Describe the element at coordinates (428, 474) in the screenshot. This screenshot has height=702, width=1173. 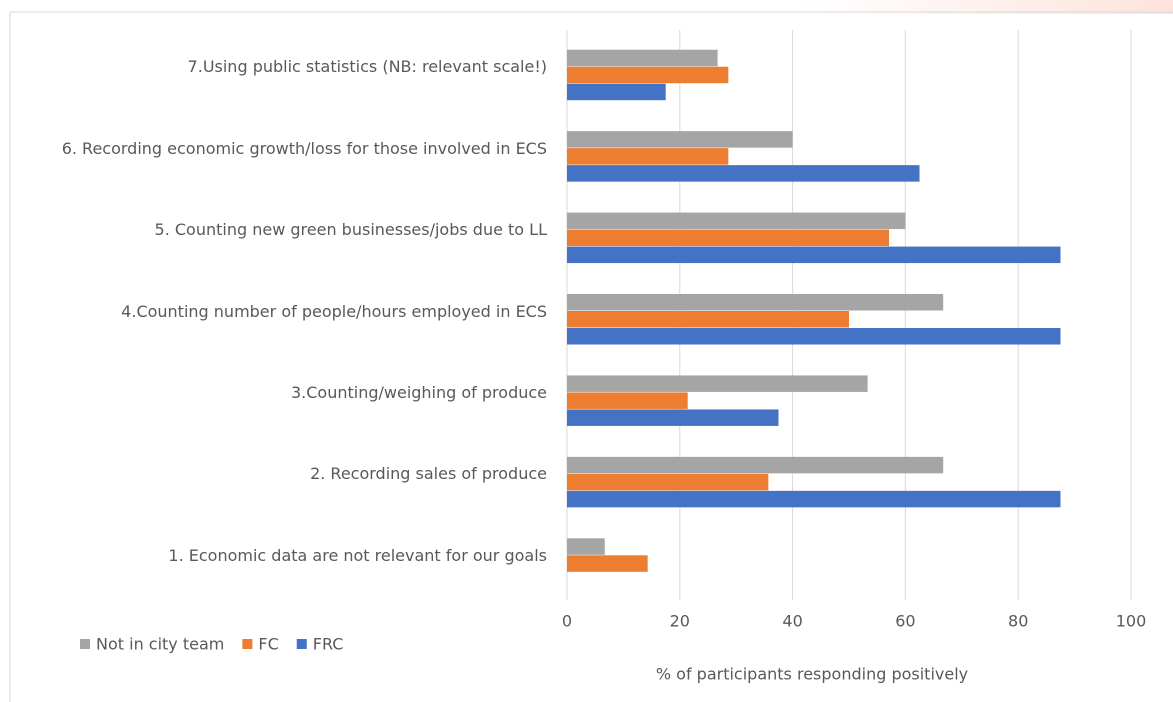
I see `y-tick-label: 2. Recording sales of produce` at that location.